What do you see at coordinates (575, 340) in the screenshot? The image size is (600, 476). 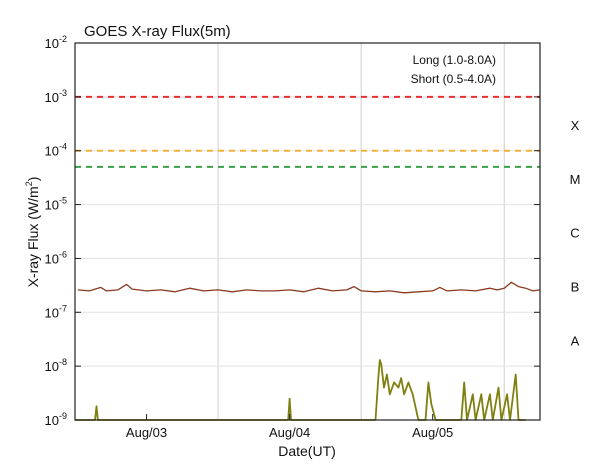 I see `flare-class-label: A` at bounding box center [575, 340].